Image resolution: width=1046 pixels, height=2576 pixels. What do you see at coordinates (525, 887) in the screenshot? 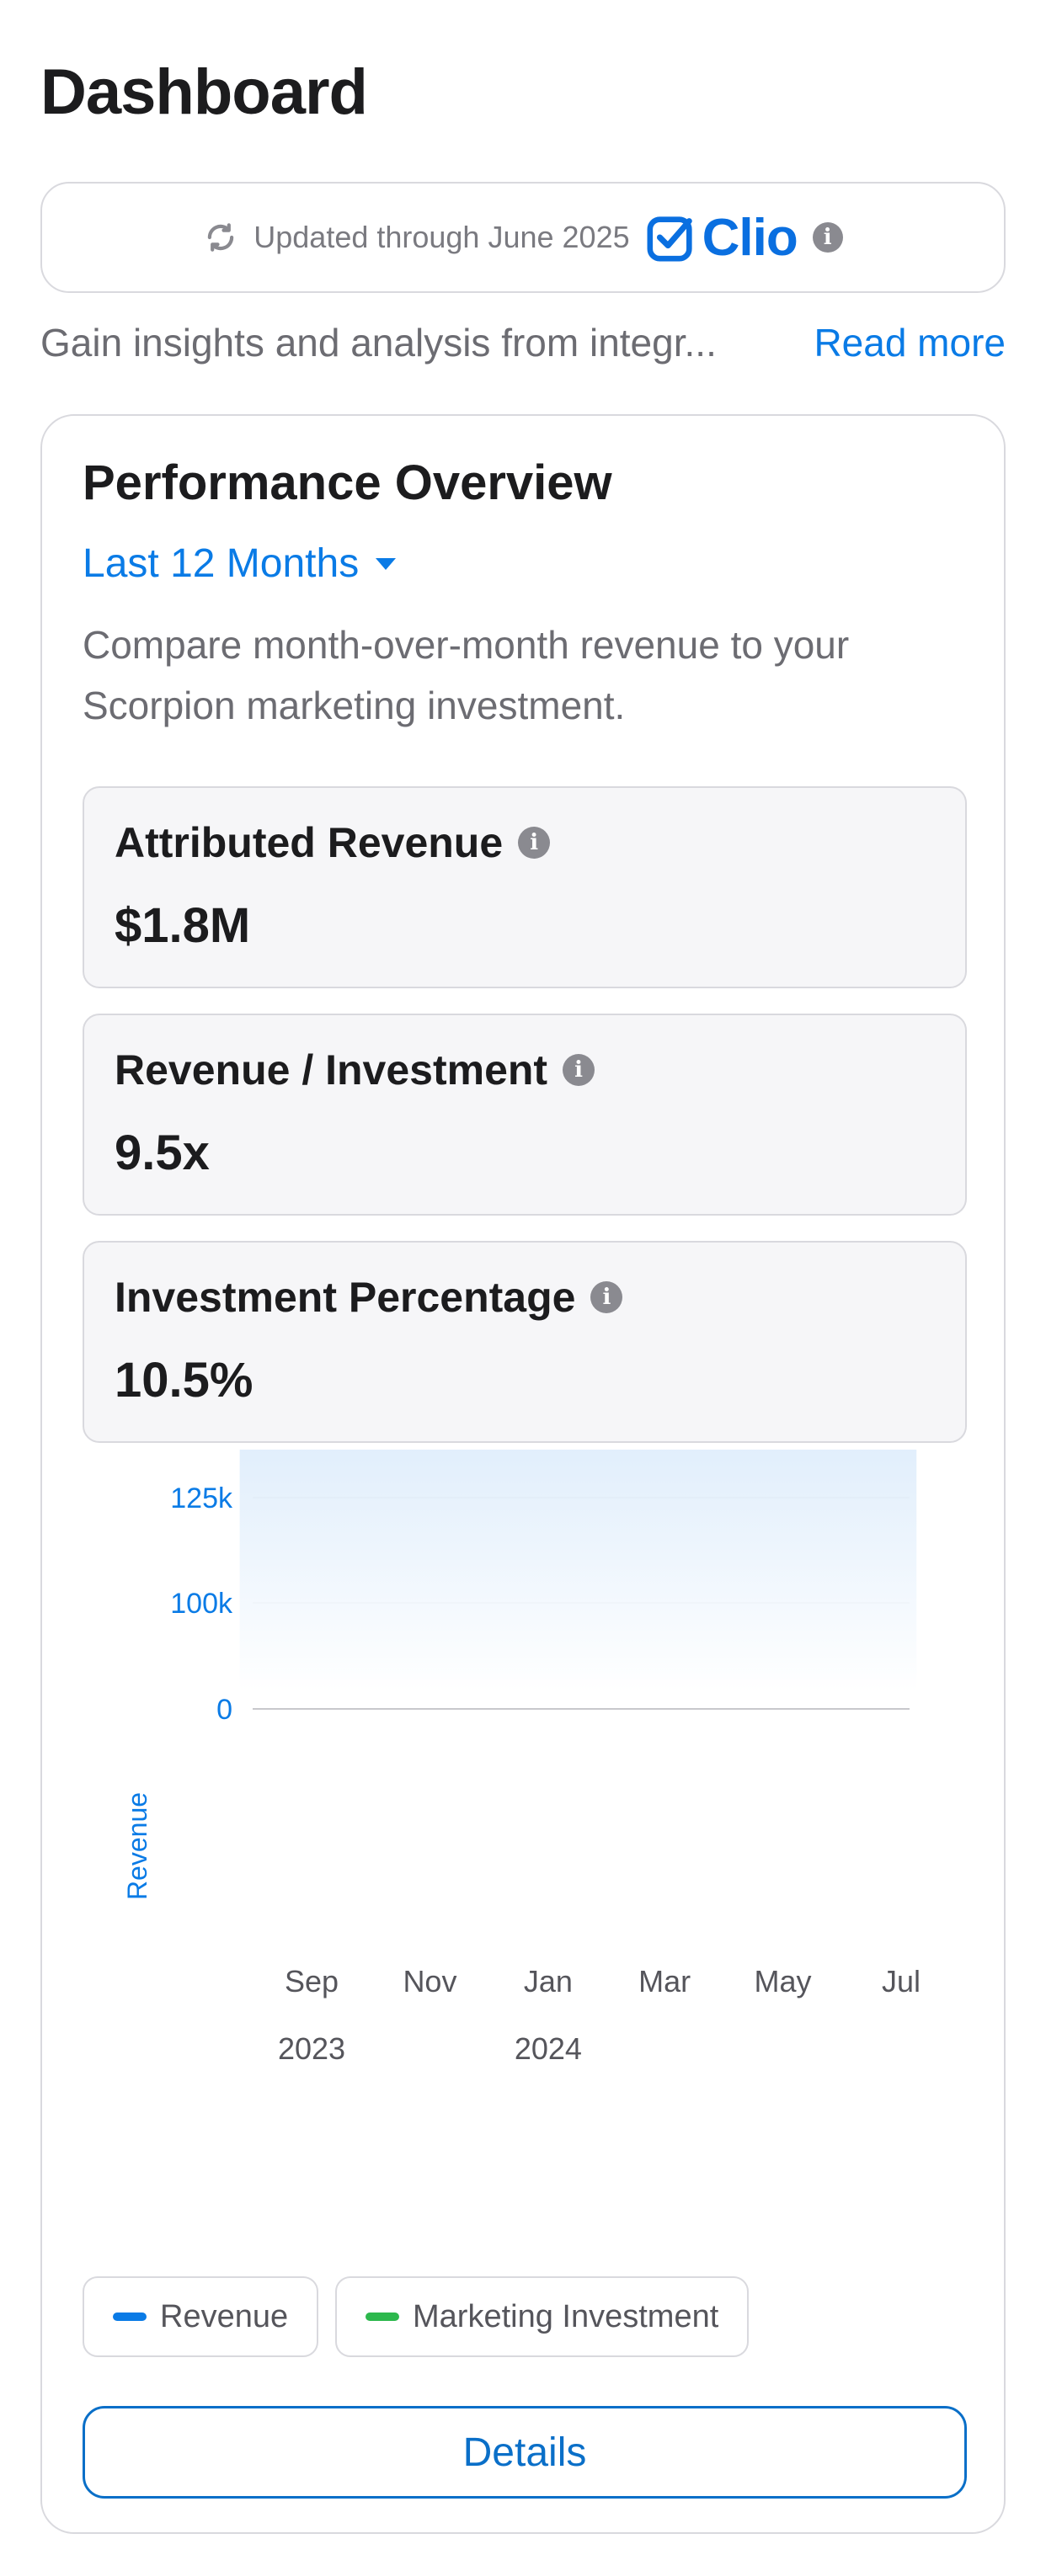
I see `metric-attributed-revenue: Attributed Revenue i $1.8M` at bounding box center [525, 887].